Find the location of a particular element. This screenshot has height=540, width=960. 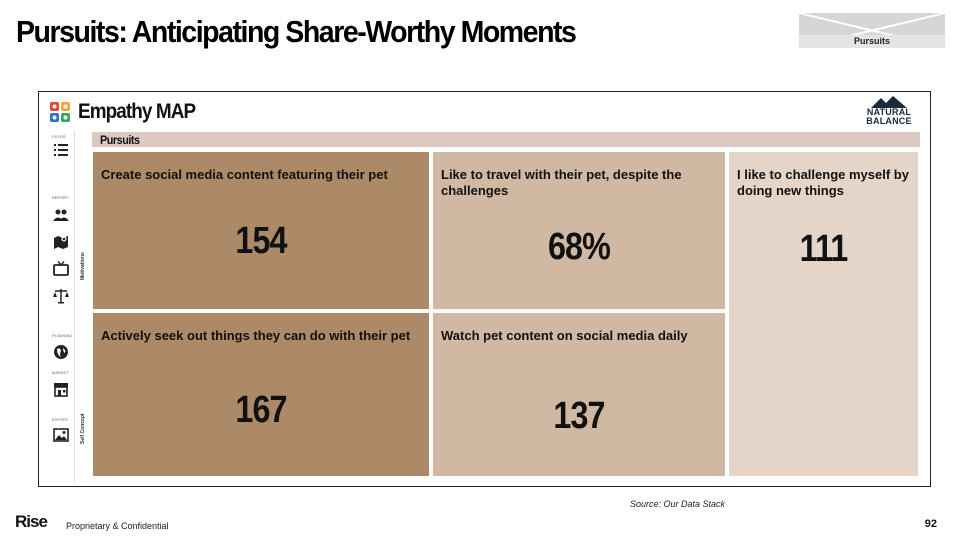

store-icon is located at coordinates (61, 389).